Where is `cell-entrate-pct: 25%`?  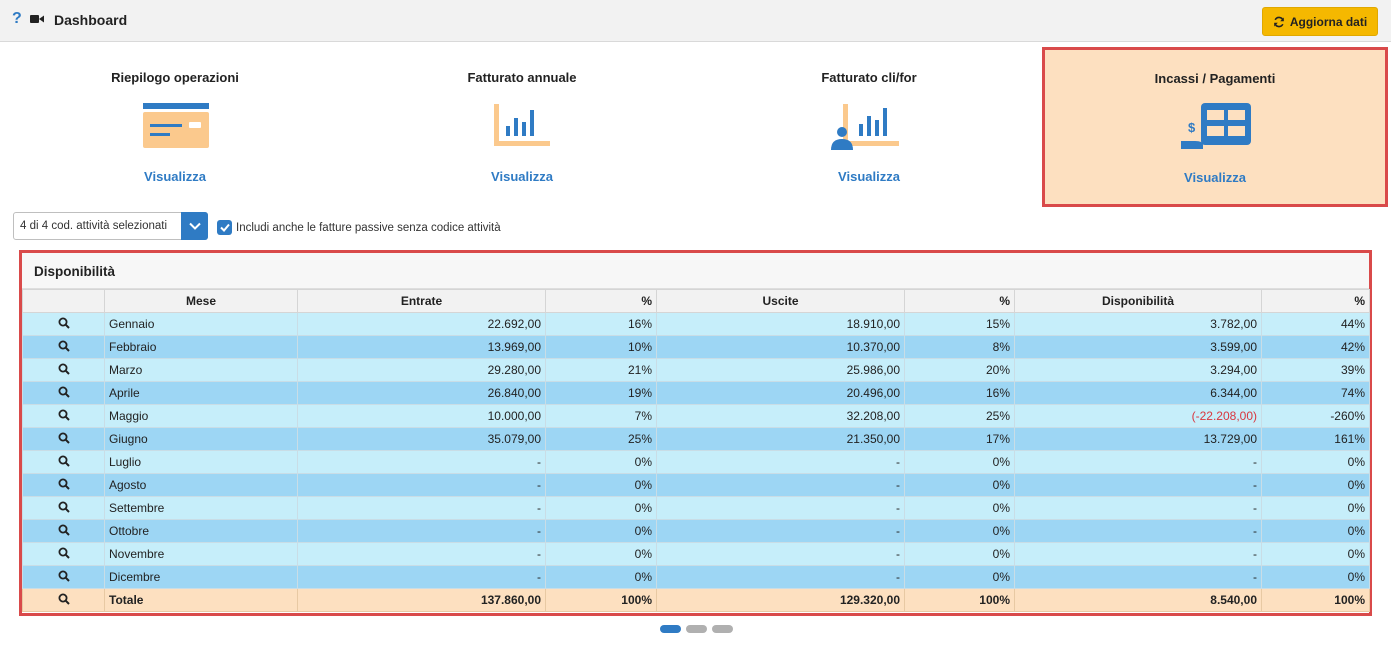 cell-entrate-pct: 25% is located at coordinates (601, 439).